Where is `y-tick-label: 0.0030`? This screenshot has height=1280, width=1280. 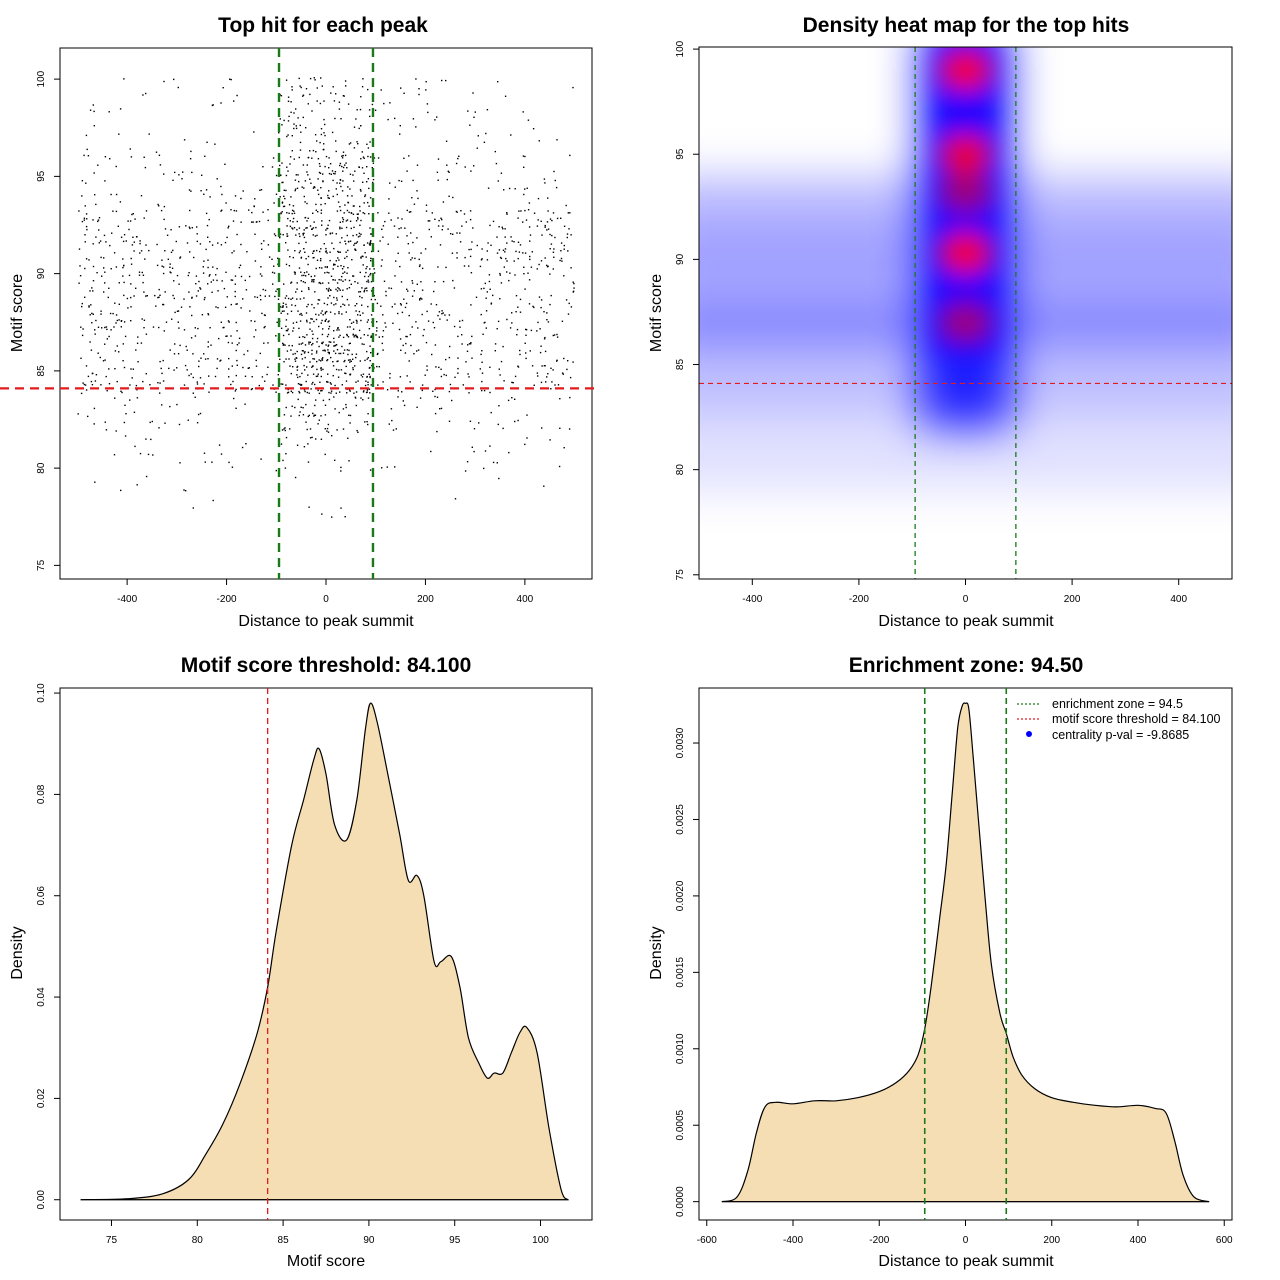 y-tick-label: 0.0030 is located at coordinates (680, 742).